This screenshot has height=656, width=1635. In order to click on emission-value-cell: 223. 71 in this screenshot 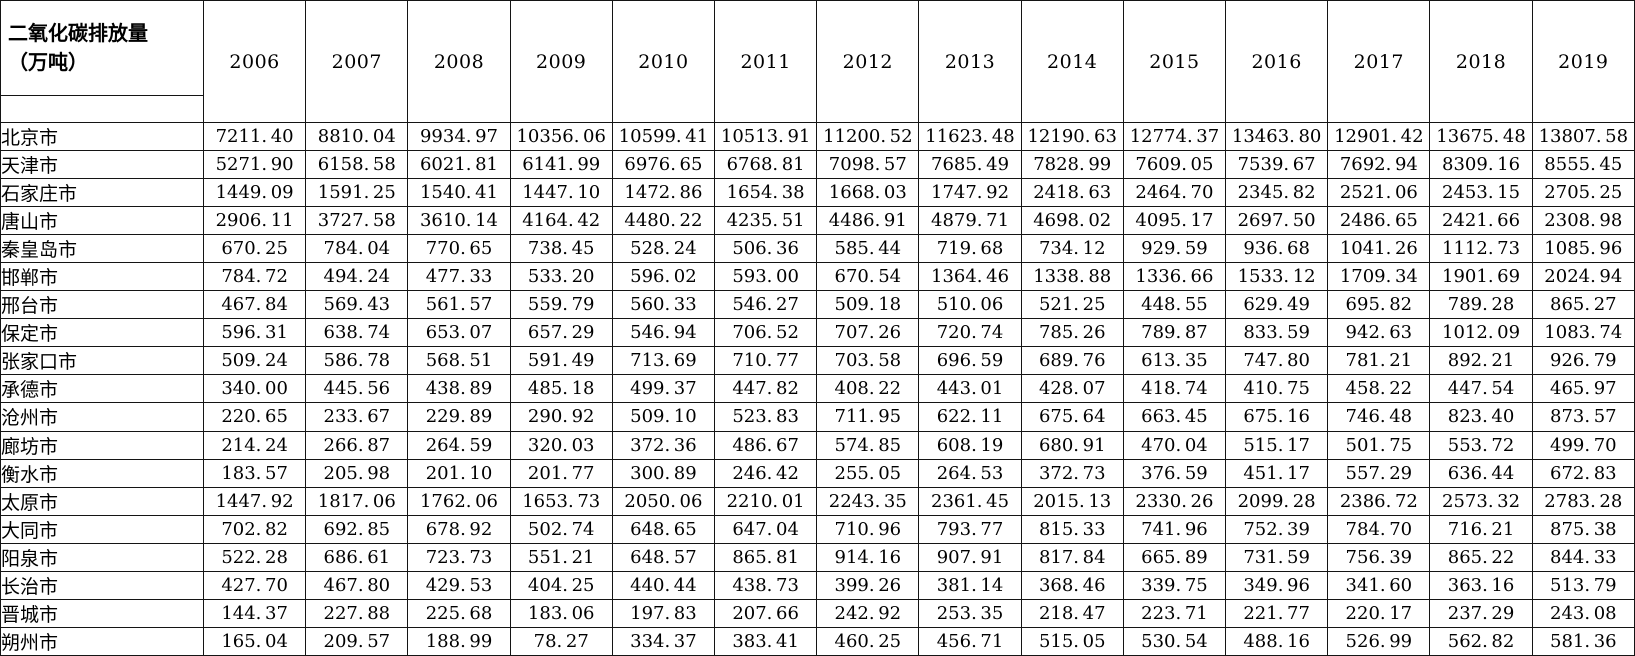, I will do `click(1174, 613)`.